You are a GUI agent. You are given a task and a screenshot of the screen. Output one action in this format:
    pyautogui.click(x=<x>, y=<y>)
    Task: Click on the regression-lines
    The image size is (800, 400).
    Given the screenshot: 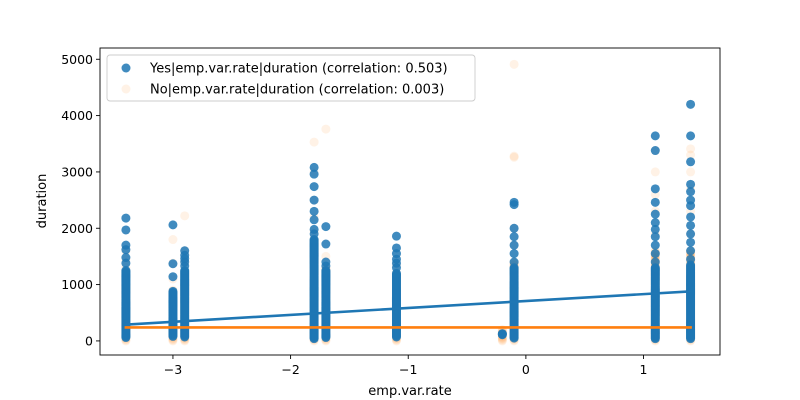 What is the action you would take?
    pyautogui.click(x=408, y=309)
    